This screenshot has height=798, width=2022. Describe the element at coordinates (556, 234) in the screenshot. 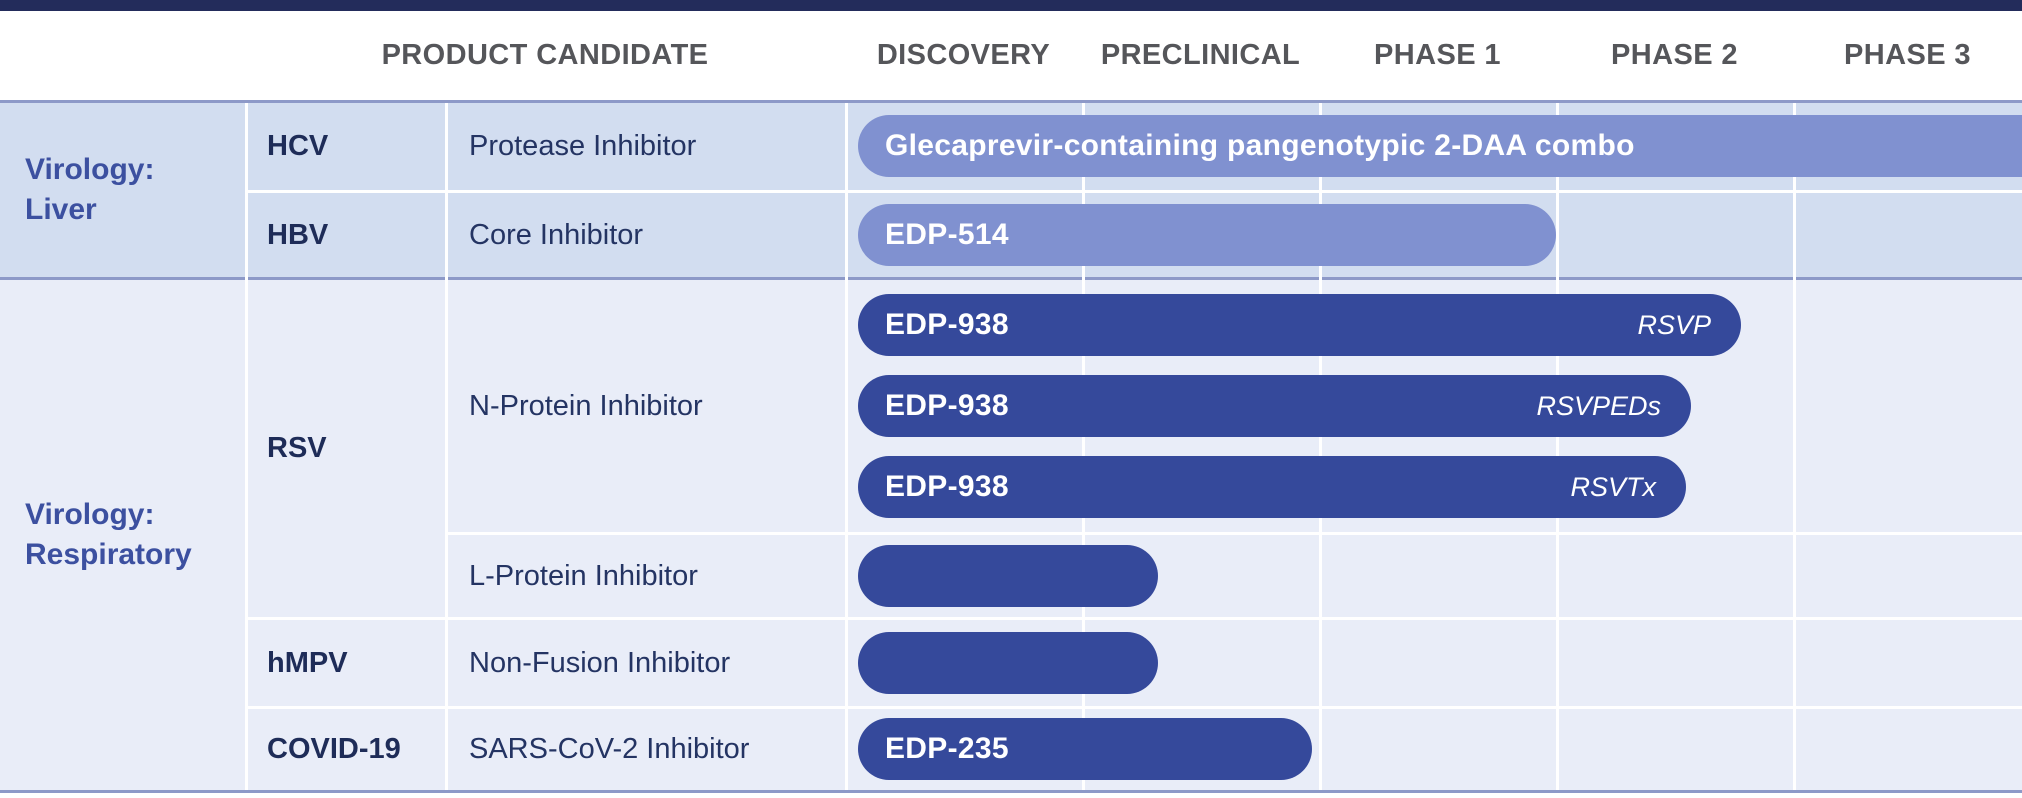

I see `mechanism-cell-core-inhibitor: Core Inhibitor` at that location.